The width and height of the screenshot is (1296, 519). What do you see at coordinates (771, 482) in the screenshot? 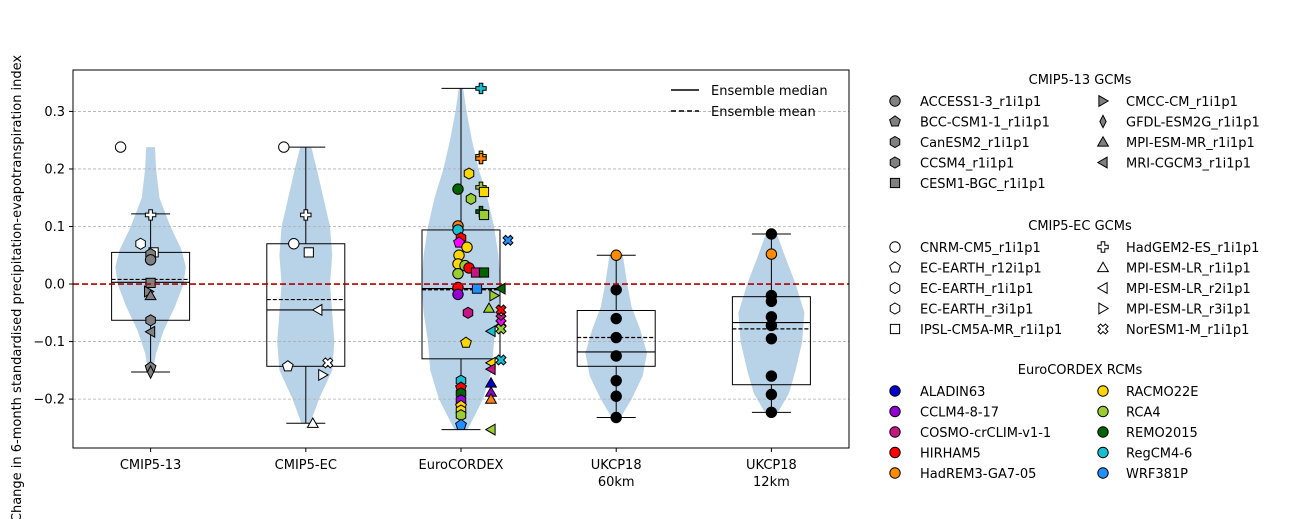
I see `x-tick-label: 12km` at bounding box center [771, 482].